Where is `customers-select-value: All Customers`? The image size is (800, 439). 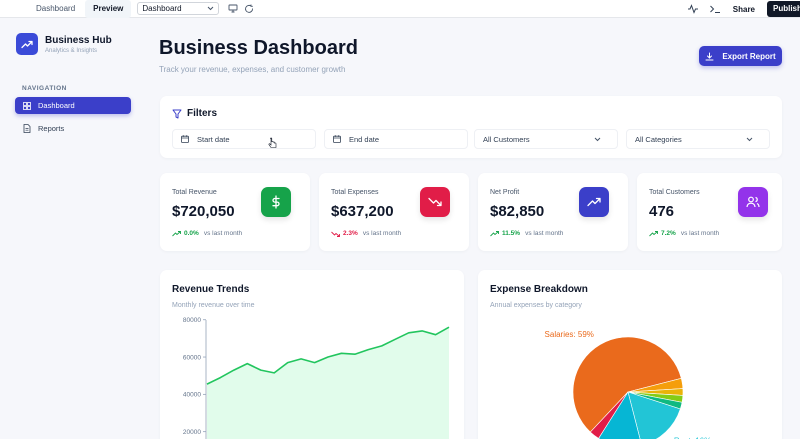
customers-select-value: All Customers is located at coordinates (506, 139).